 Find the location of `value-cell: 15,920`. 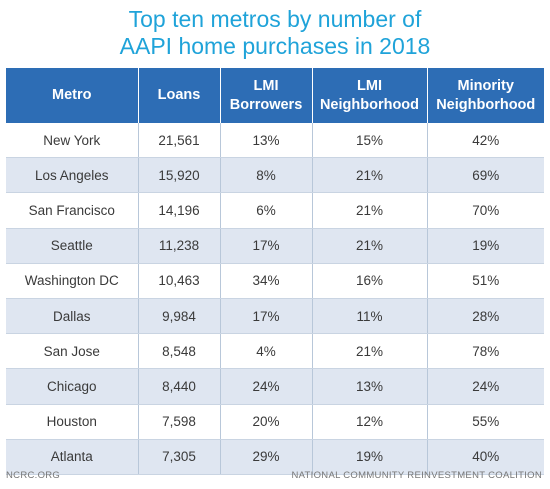

value-cell: 15,920 is located at coordinates (178, 175).